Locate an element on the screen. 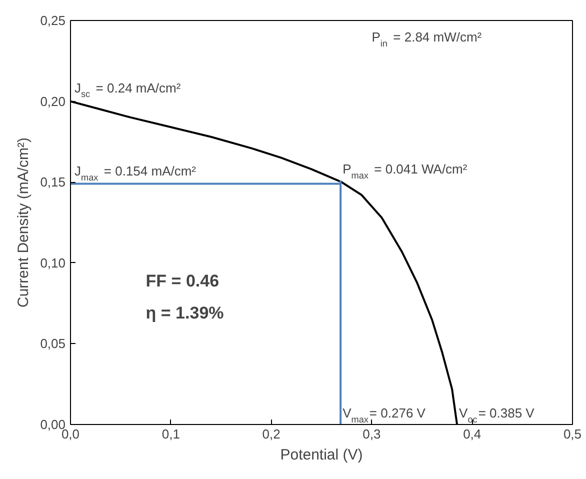  y-tick-label: 0,05 is located at coordinates (53, 344).